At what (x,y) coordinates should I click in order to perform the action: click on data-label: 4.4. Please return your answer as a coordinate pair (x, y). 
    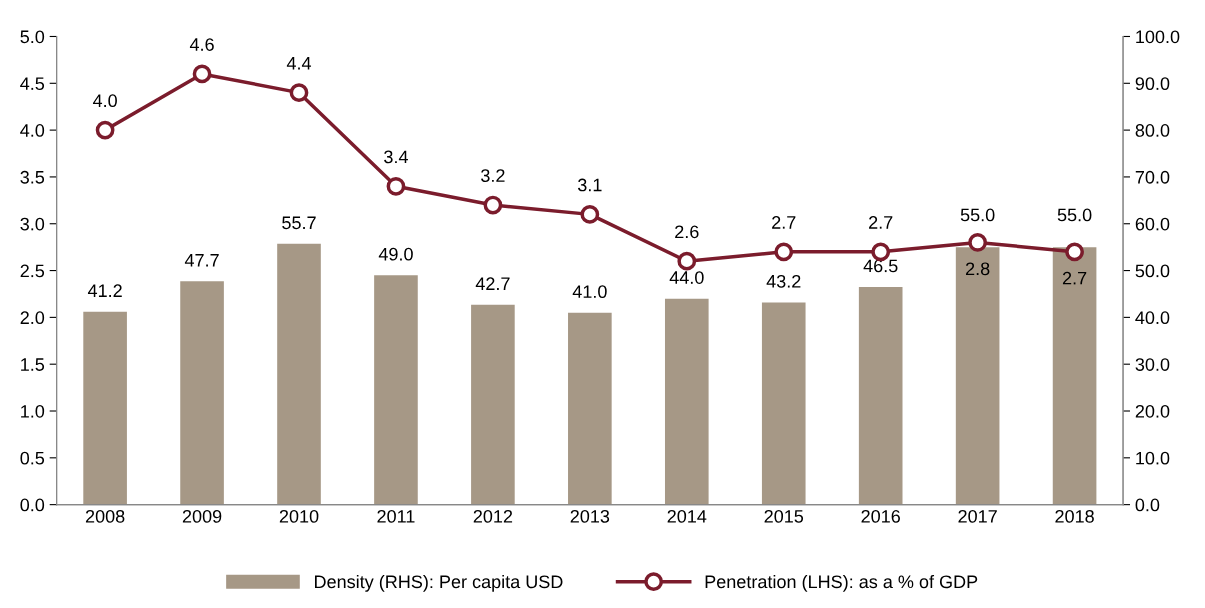
    Looking at the image, I should click on (299, 63).